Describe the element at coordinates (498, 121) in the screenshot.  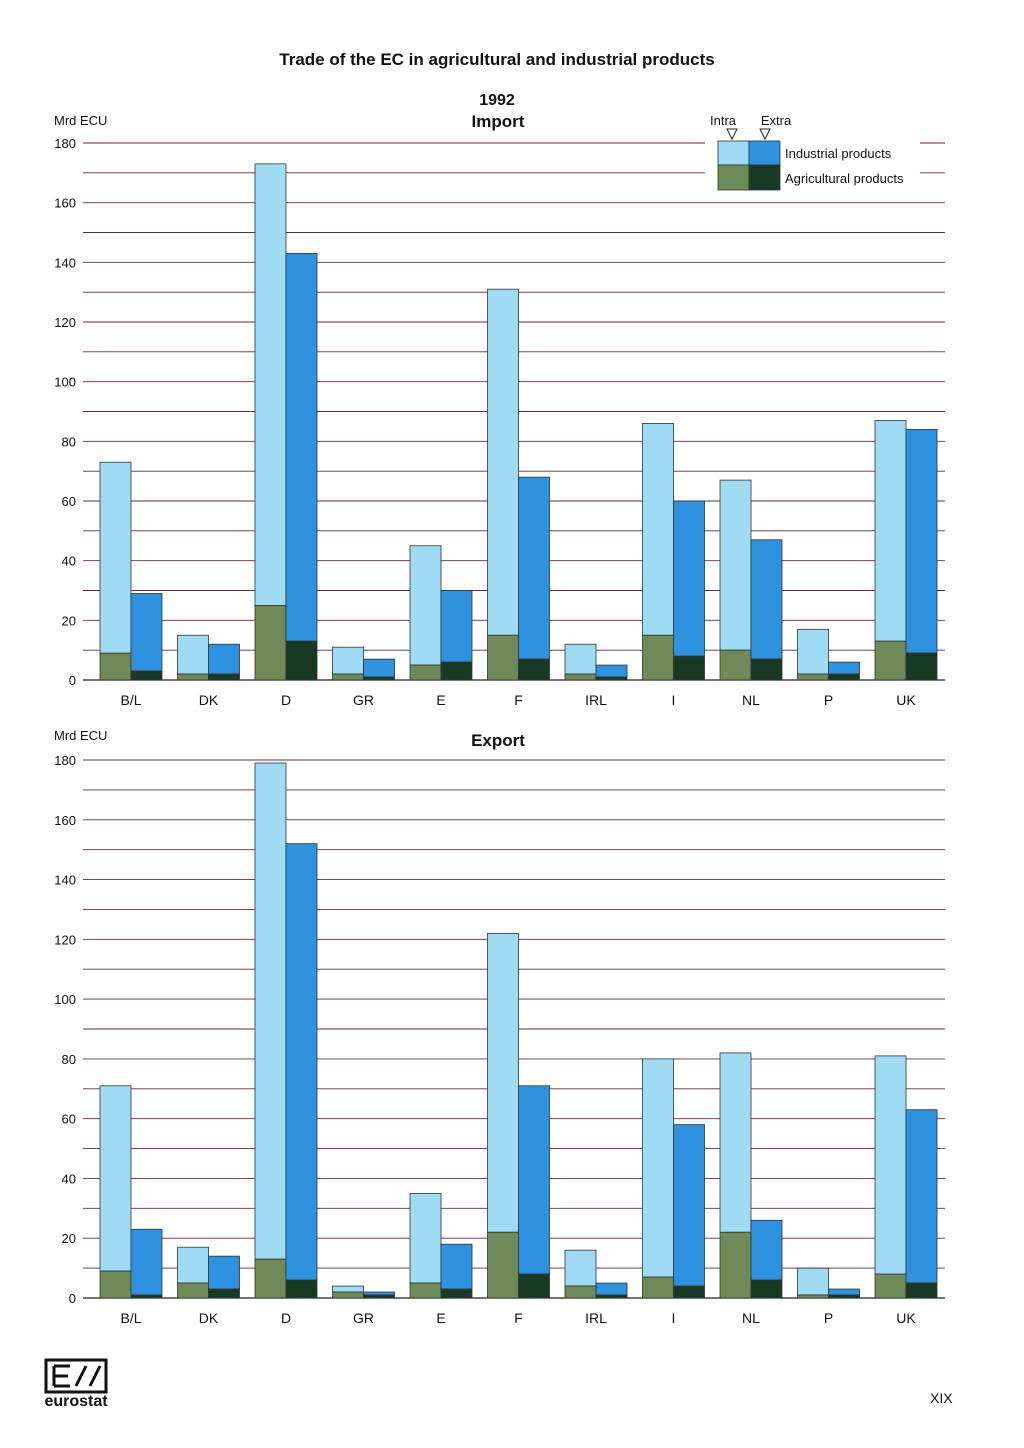
I see `chart-subtitle: Import` at that location.